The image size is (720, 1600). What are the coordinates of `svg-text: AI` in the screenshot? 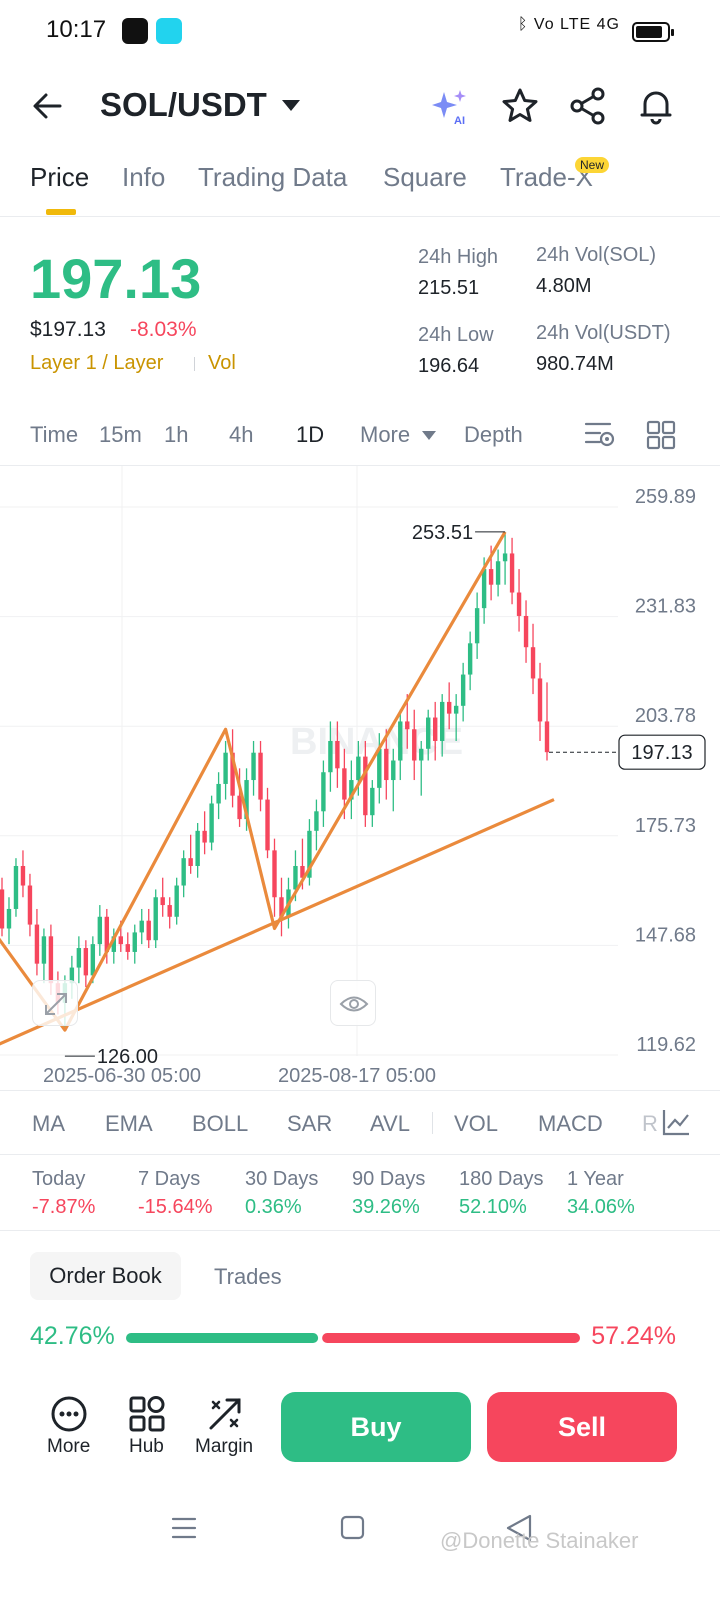 It's located at (459, 120).